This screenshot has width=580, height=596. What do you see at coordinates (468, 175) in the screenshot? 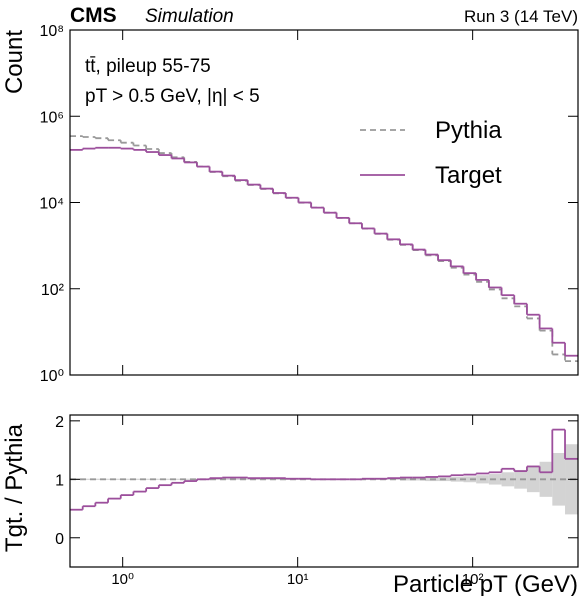
I see `legend-label: Target` at bounding box center [468, 175].